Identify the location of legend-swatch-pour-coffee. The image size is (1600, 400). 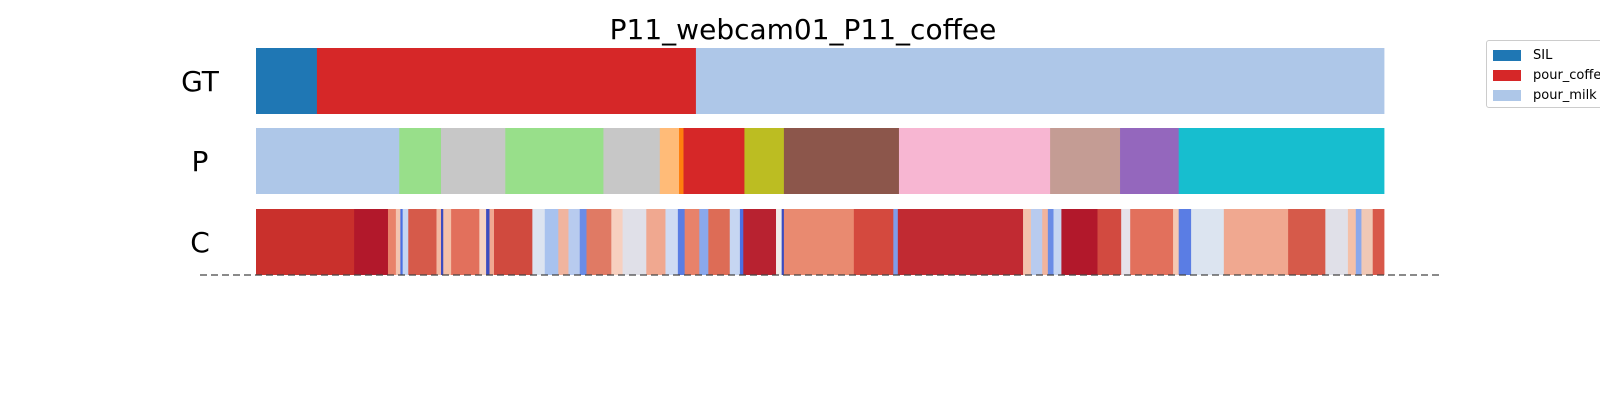
(1507, 75).